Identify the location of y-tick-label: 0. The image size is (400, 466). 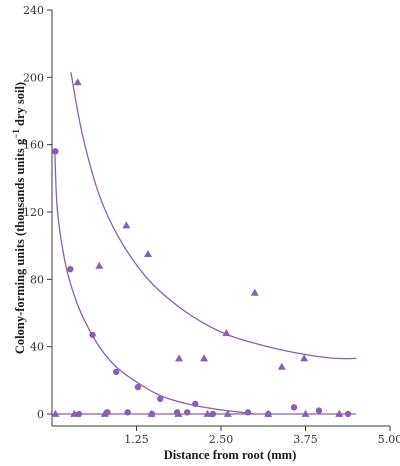
(40, 414).